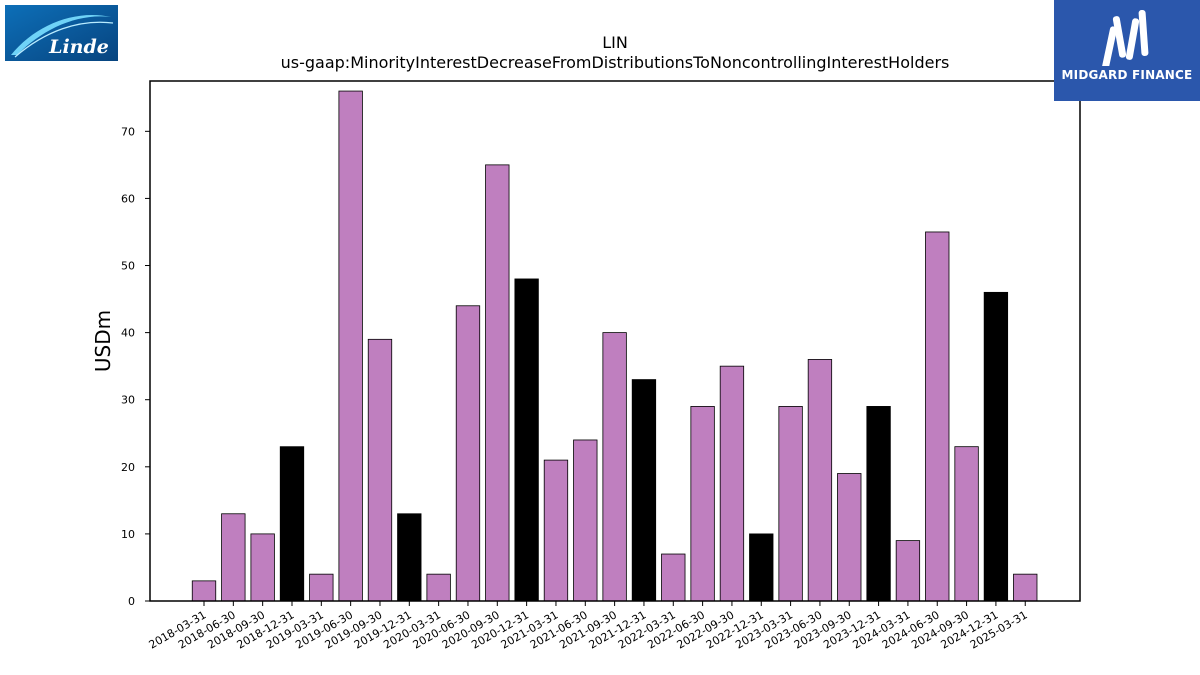 The width and height of the screenshot is (1200, 675). I want to click on midgard-wordmark: MIDGARD FINANCE, so click(1127, 75).